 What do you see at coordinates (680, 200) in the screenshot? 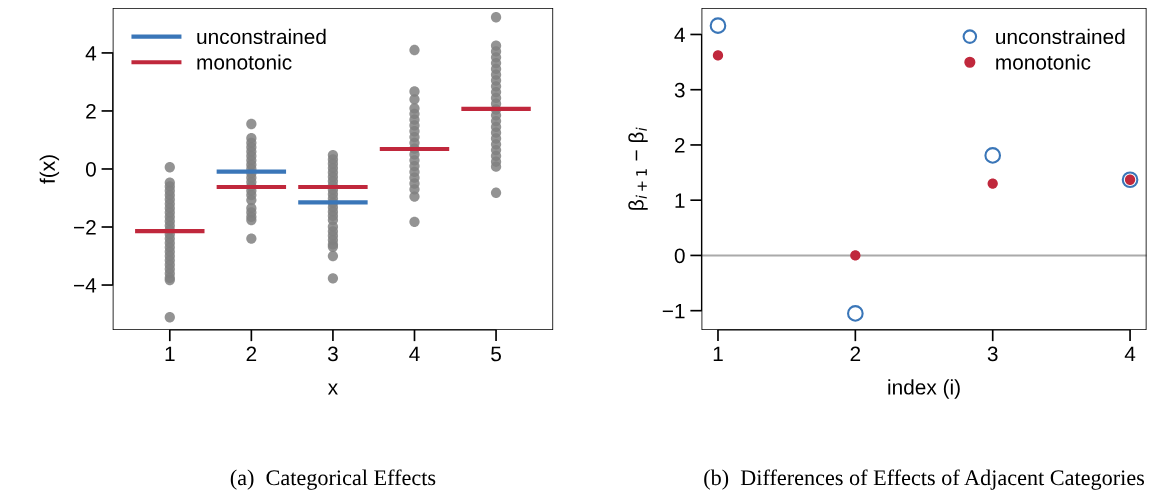
I see `y-tick-label: 1` at bounding box center [680, 200].